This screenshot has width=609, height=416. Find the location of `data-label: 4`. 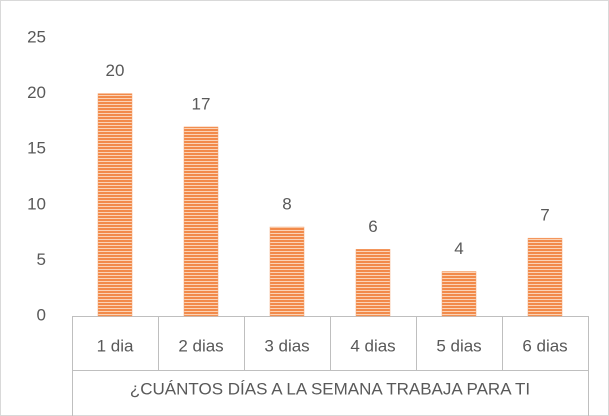

data-label: 4 is located at coordinates (458, 248).